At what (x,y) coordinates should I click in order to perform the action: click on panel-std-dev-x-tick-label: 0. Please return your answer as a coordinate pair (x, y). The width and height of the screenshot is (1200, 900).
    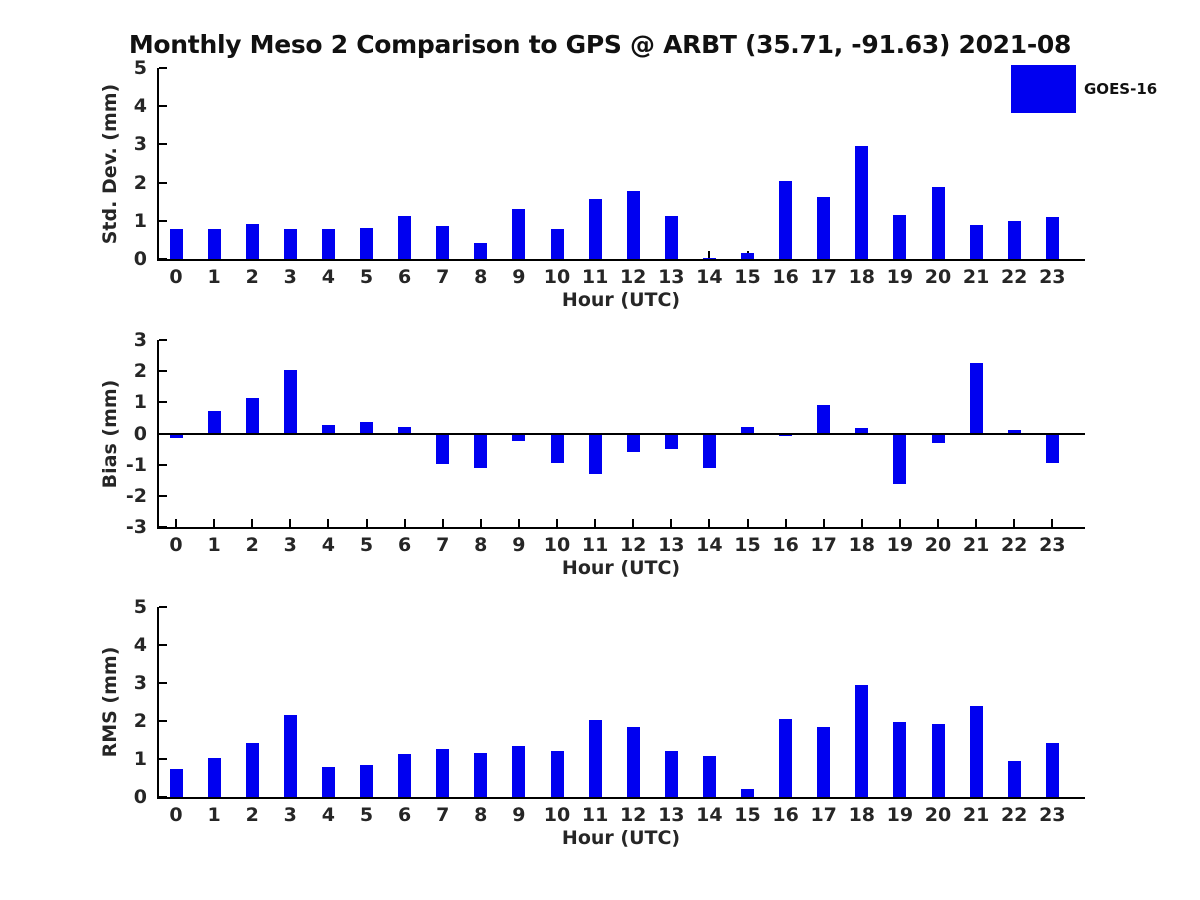
    Looking at the image, I should click on (176, 277).